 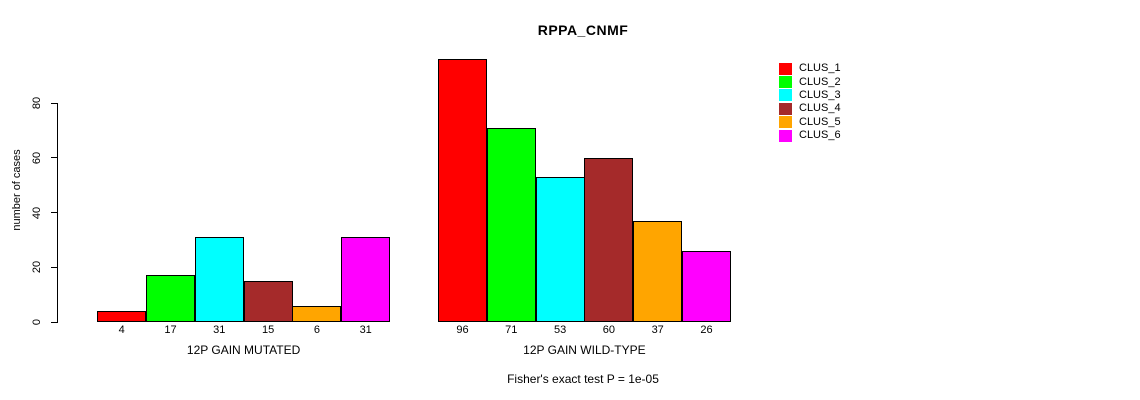 I want to click on y-tick-label-40: 40, so click(x=37, y=212).